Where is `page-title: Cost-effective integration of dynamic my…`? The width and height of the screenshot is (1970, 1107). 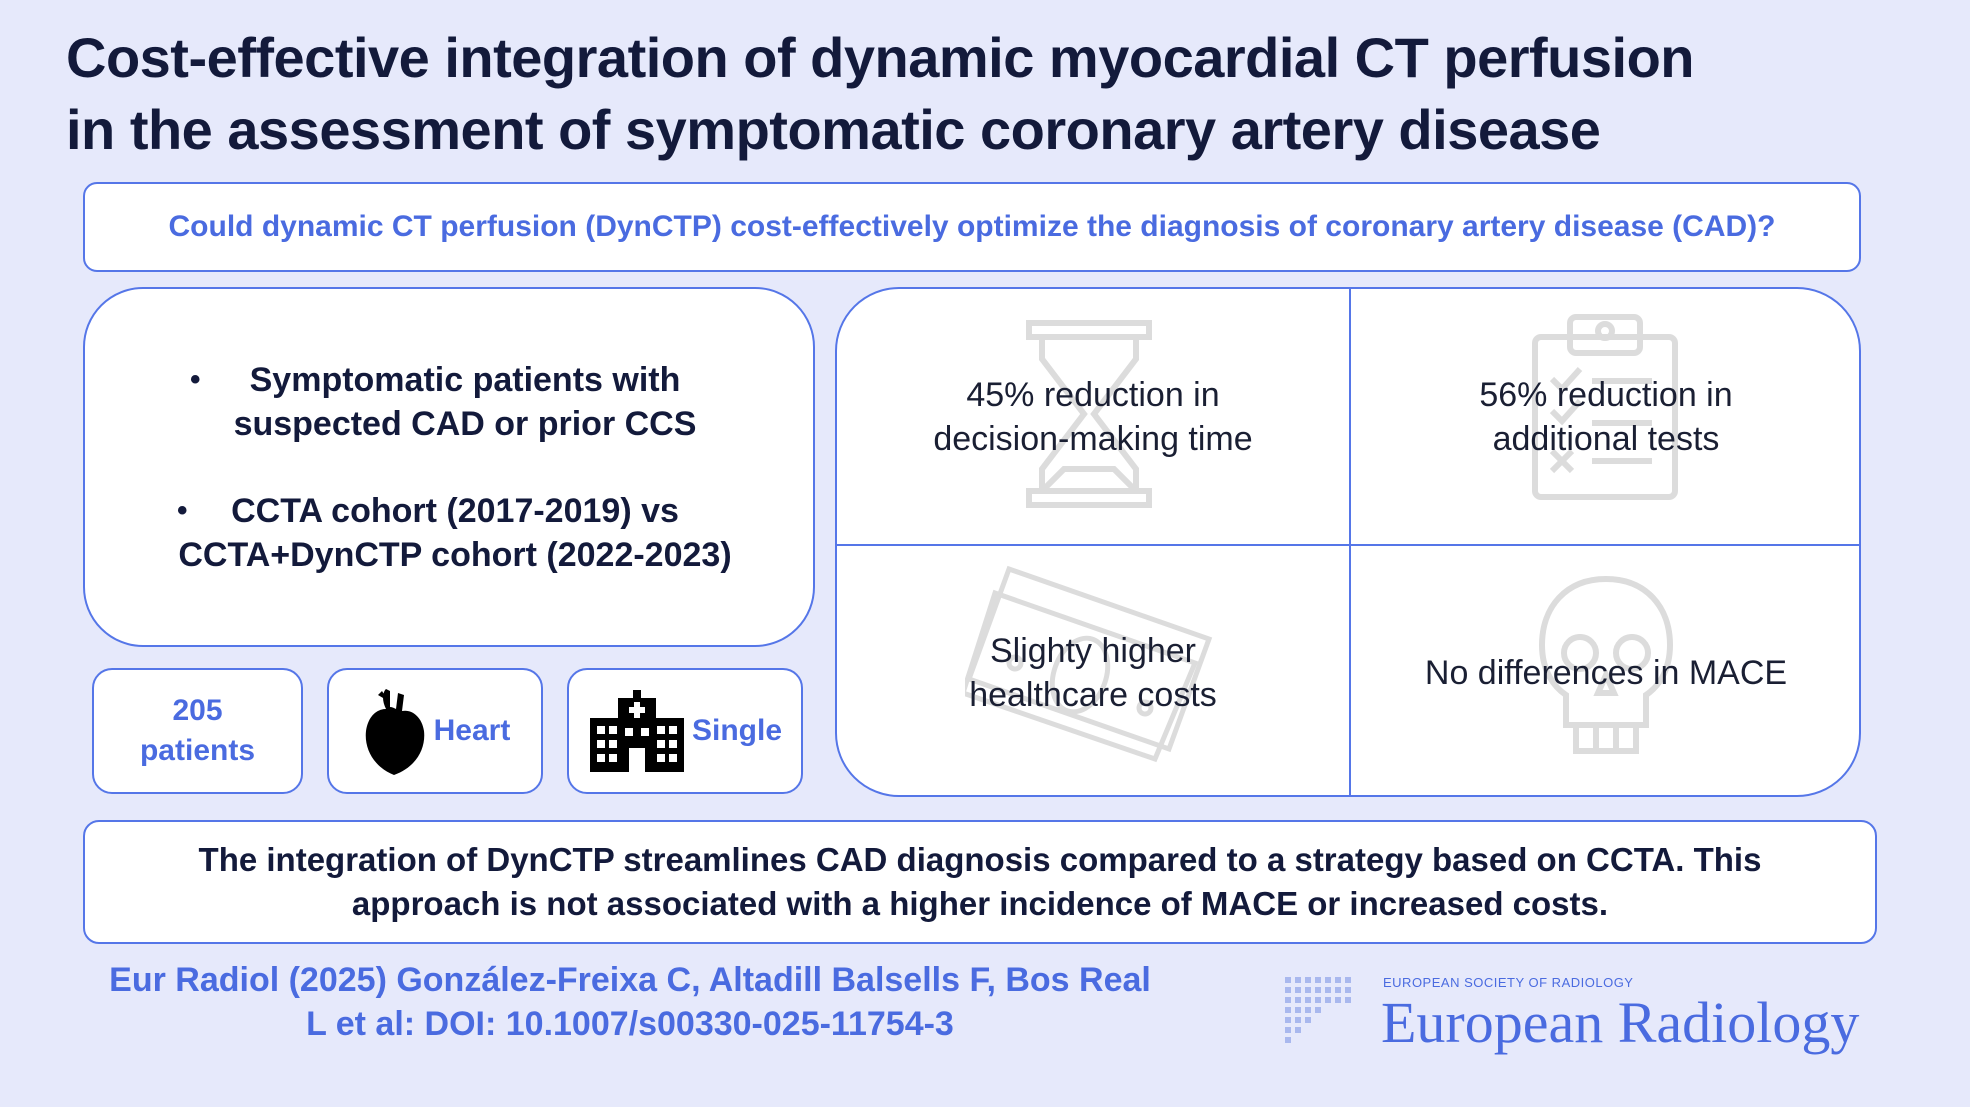 page-title: Cost-effective integration of dynamic my… is located at coordinates (996, 94).